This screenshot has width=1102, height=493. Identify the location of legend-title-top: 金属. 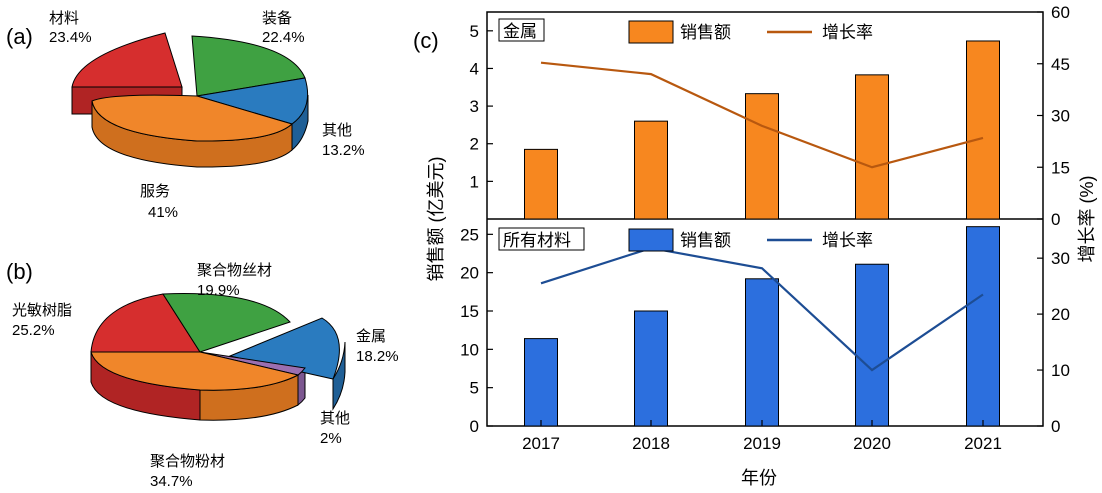
(520, 31).